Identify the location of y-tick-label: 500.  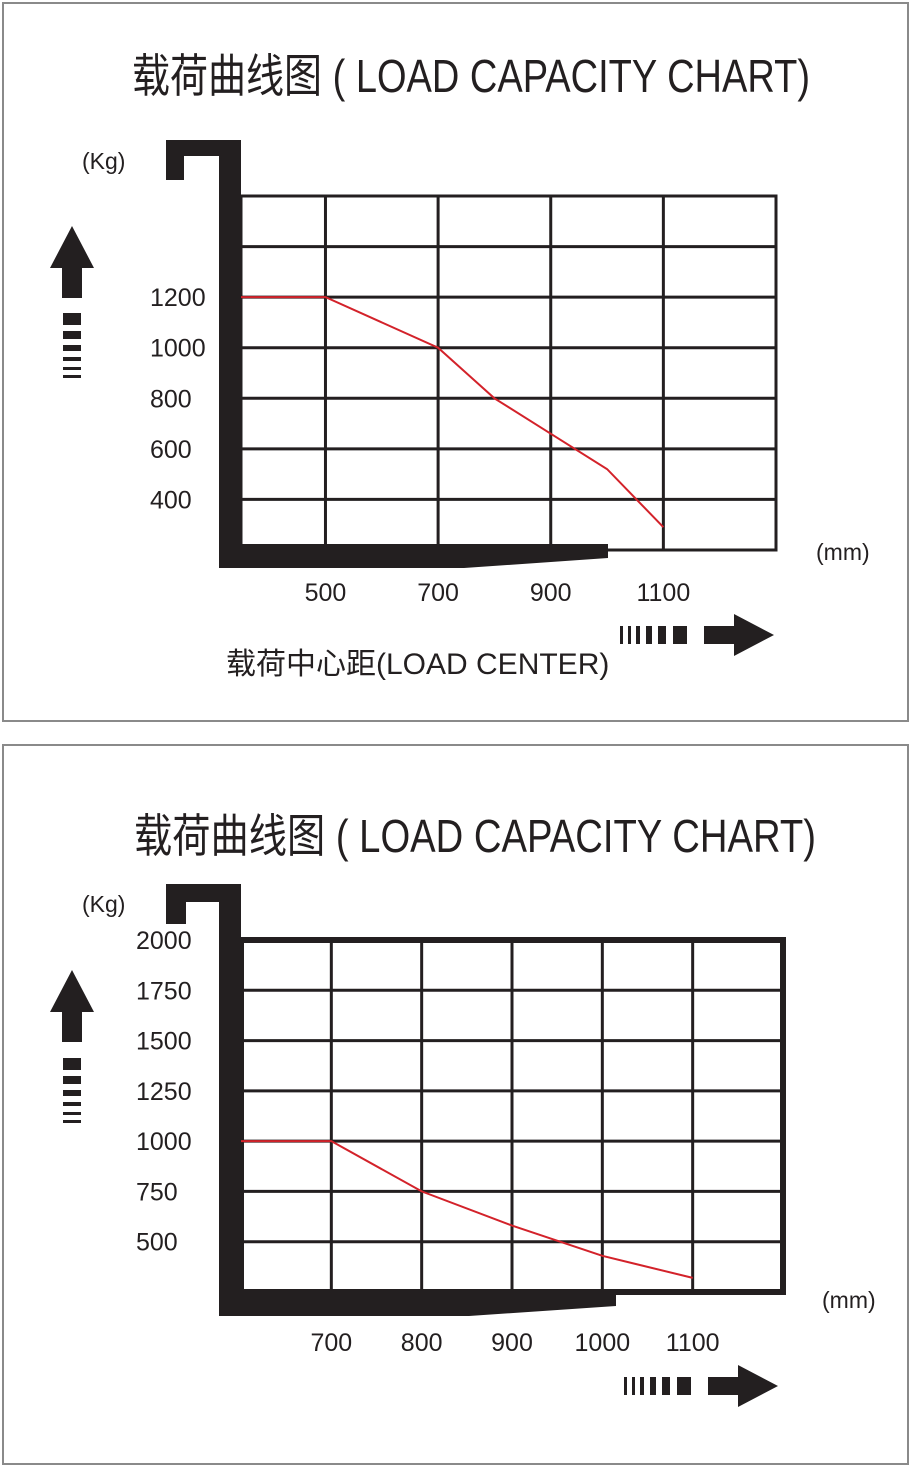
(157, 1243).